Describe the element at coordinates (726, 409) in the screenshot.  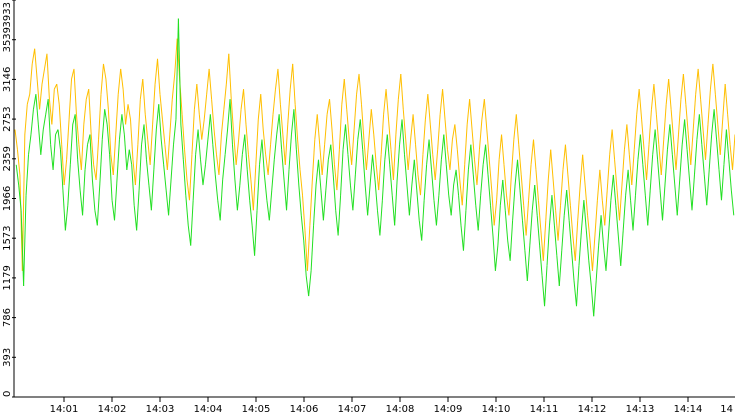
I see `x-tick-label: 14` at that location.